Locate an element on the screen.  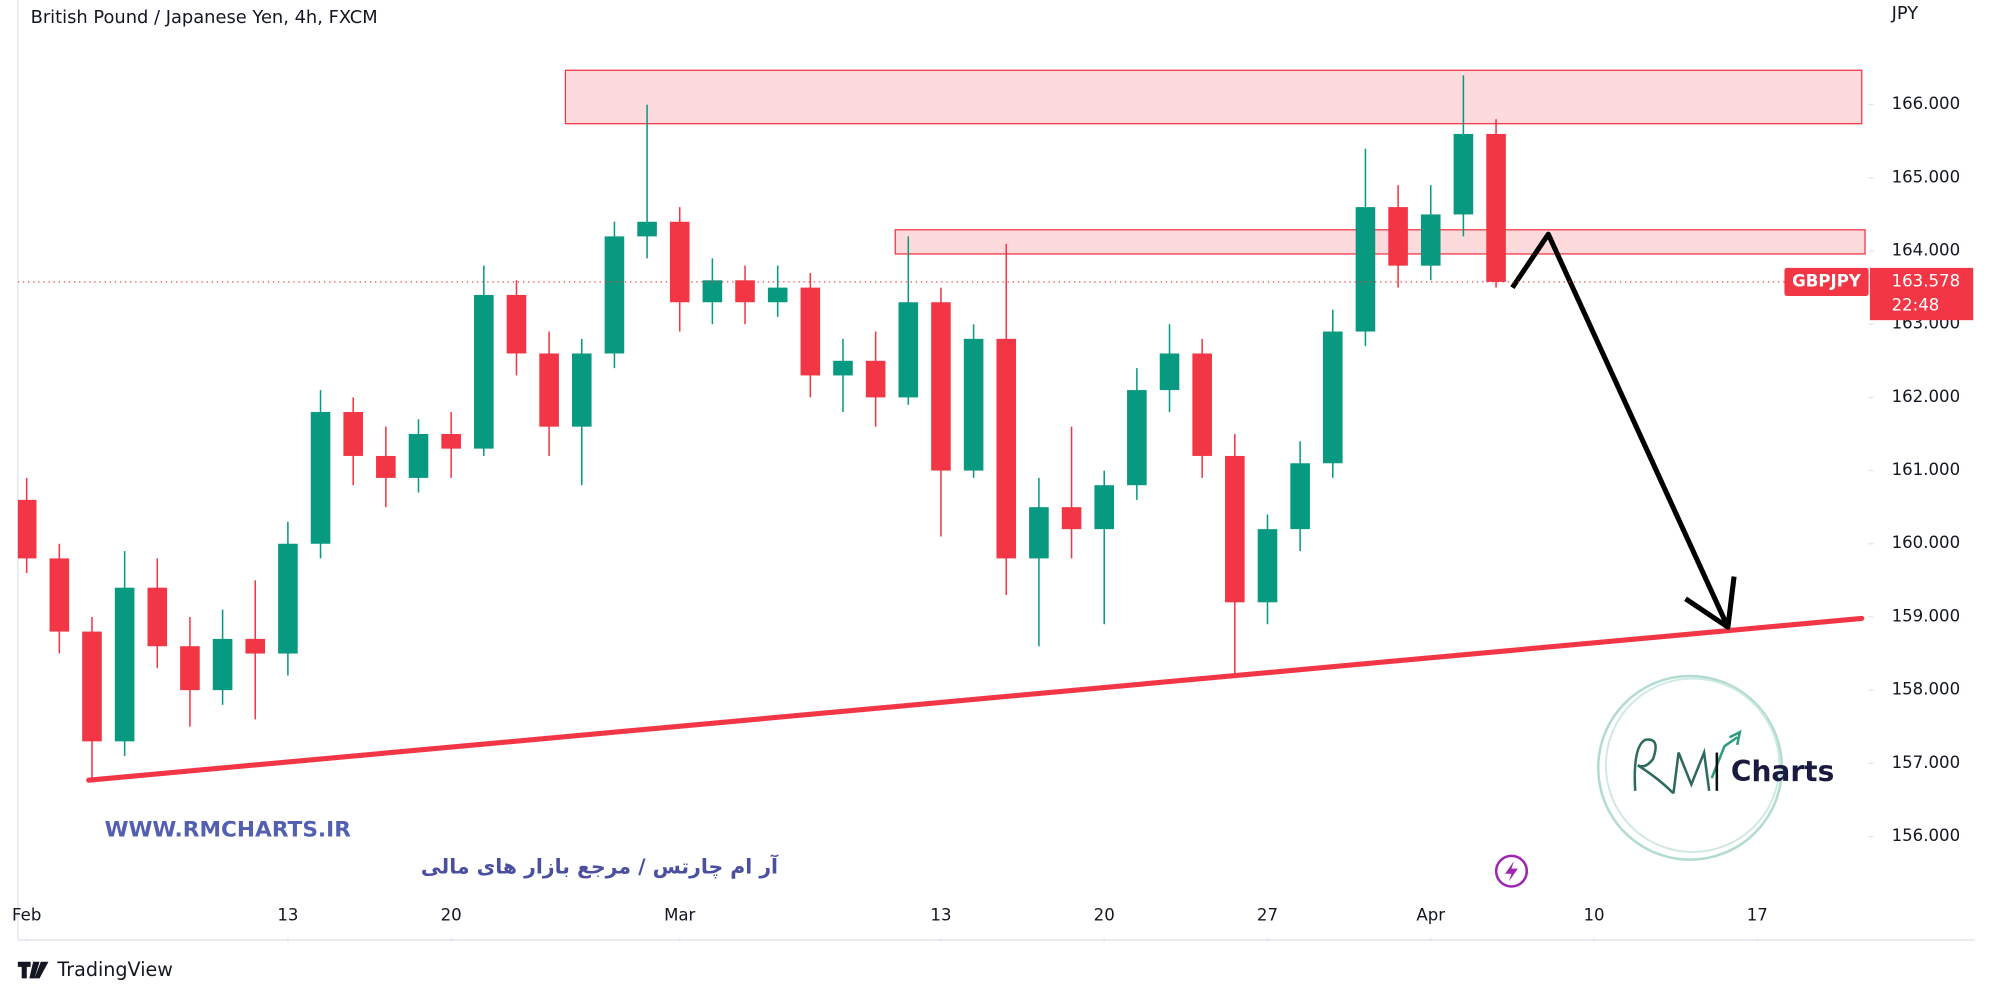
currency-label: JPY is located at coordinates (1905, 13).